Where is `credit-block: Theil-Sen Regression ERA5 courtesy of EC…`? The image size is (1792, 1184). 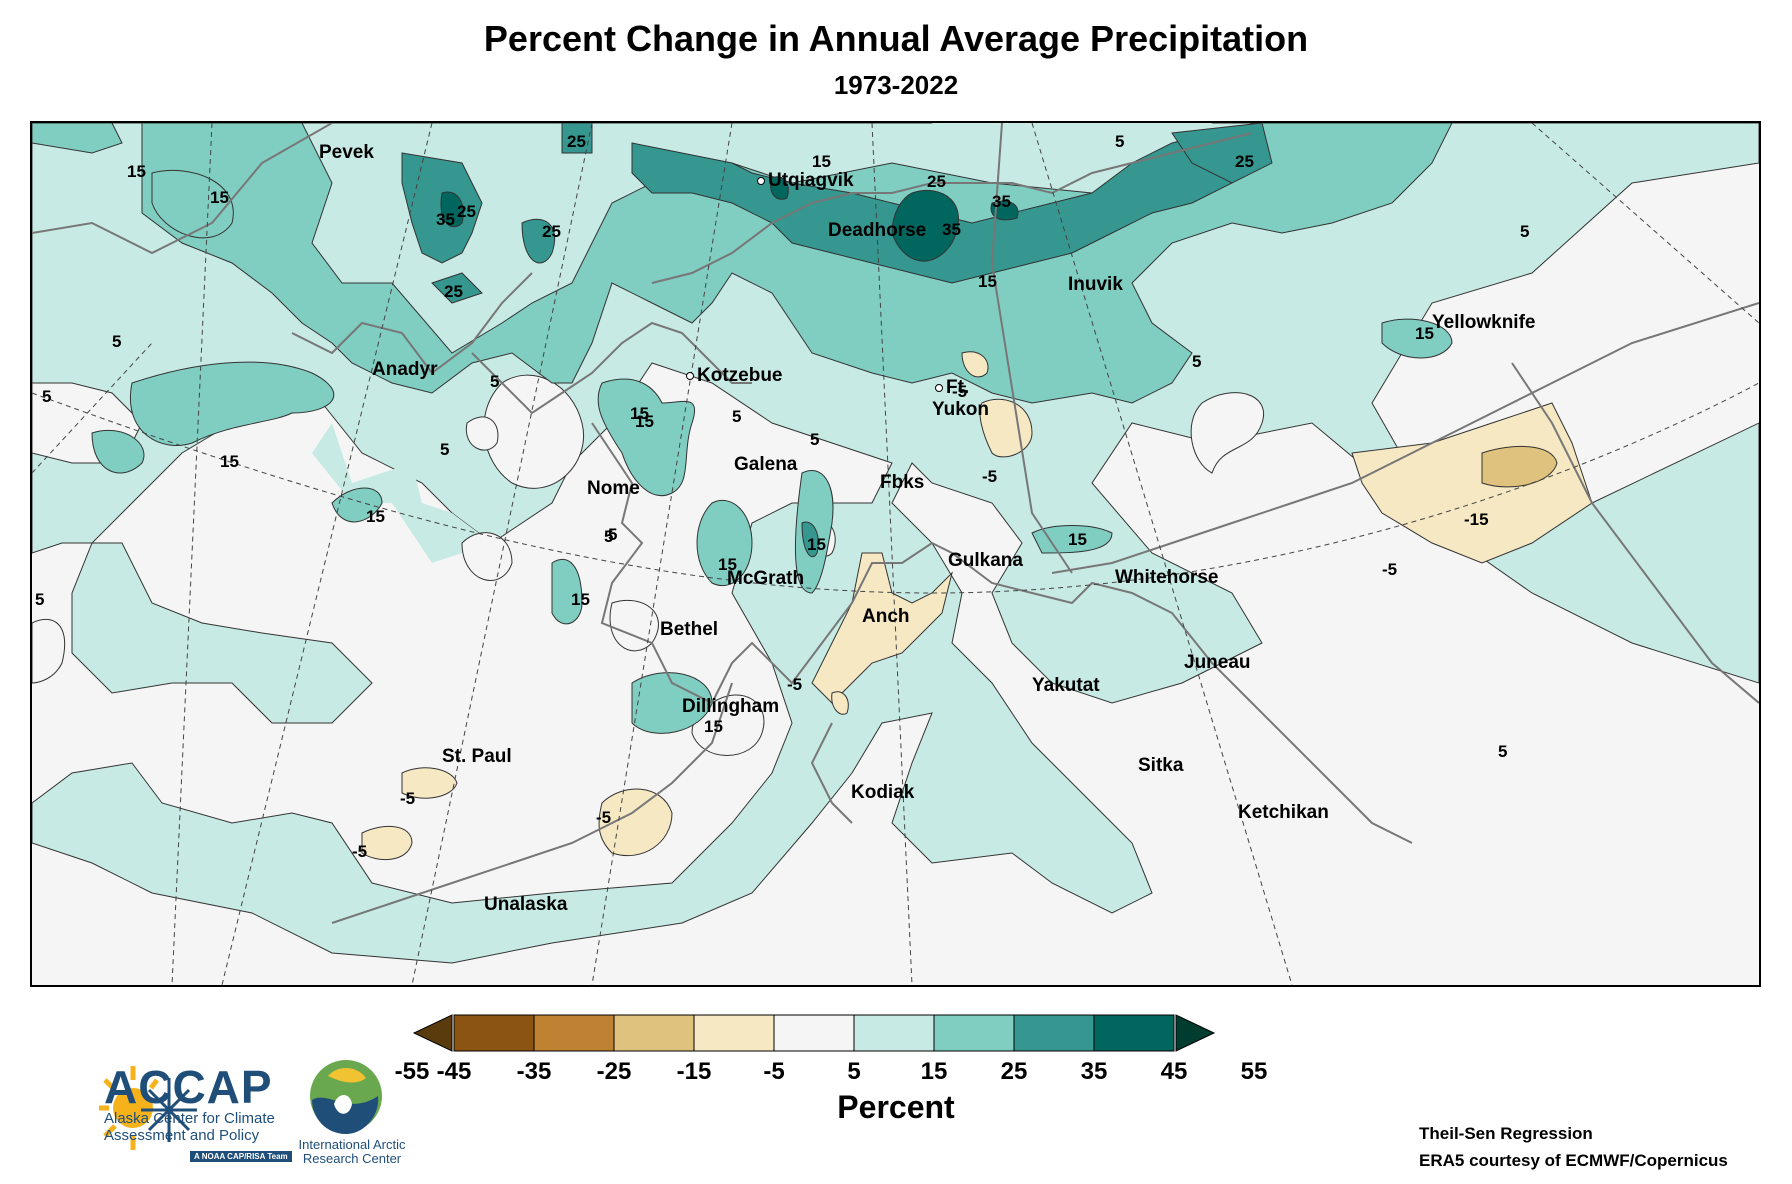 credit-block: Theil-Sen Regression ERA5 courtesy of EC… is located at coordinates (1573, 1147).